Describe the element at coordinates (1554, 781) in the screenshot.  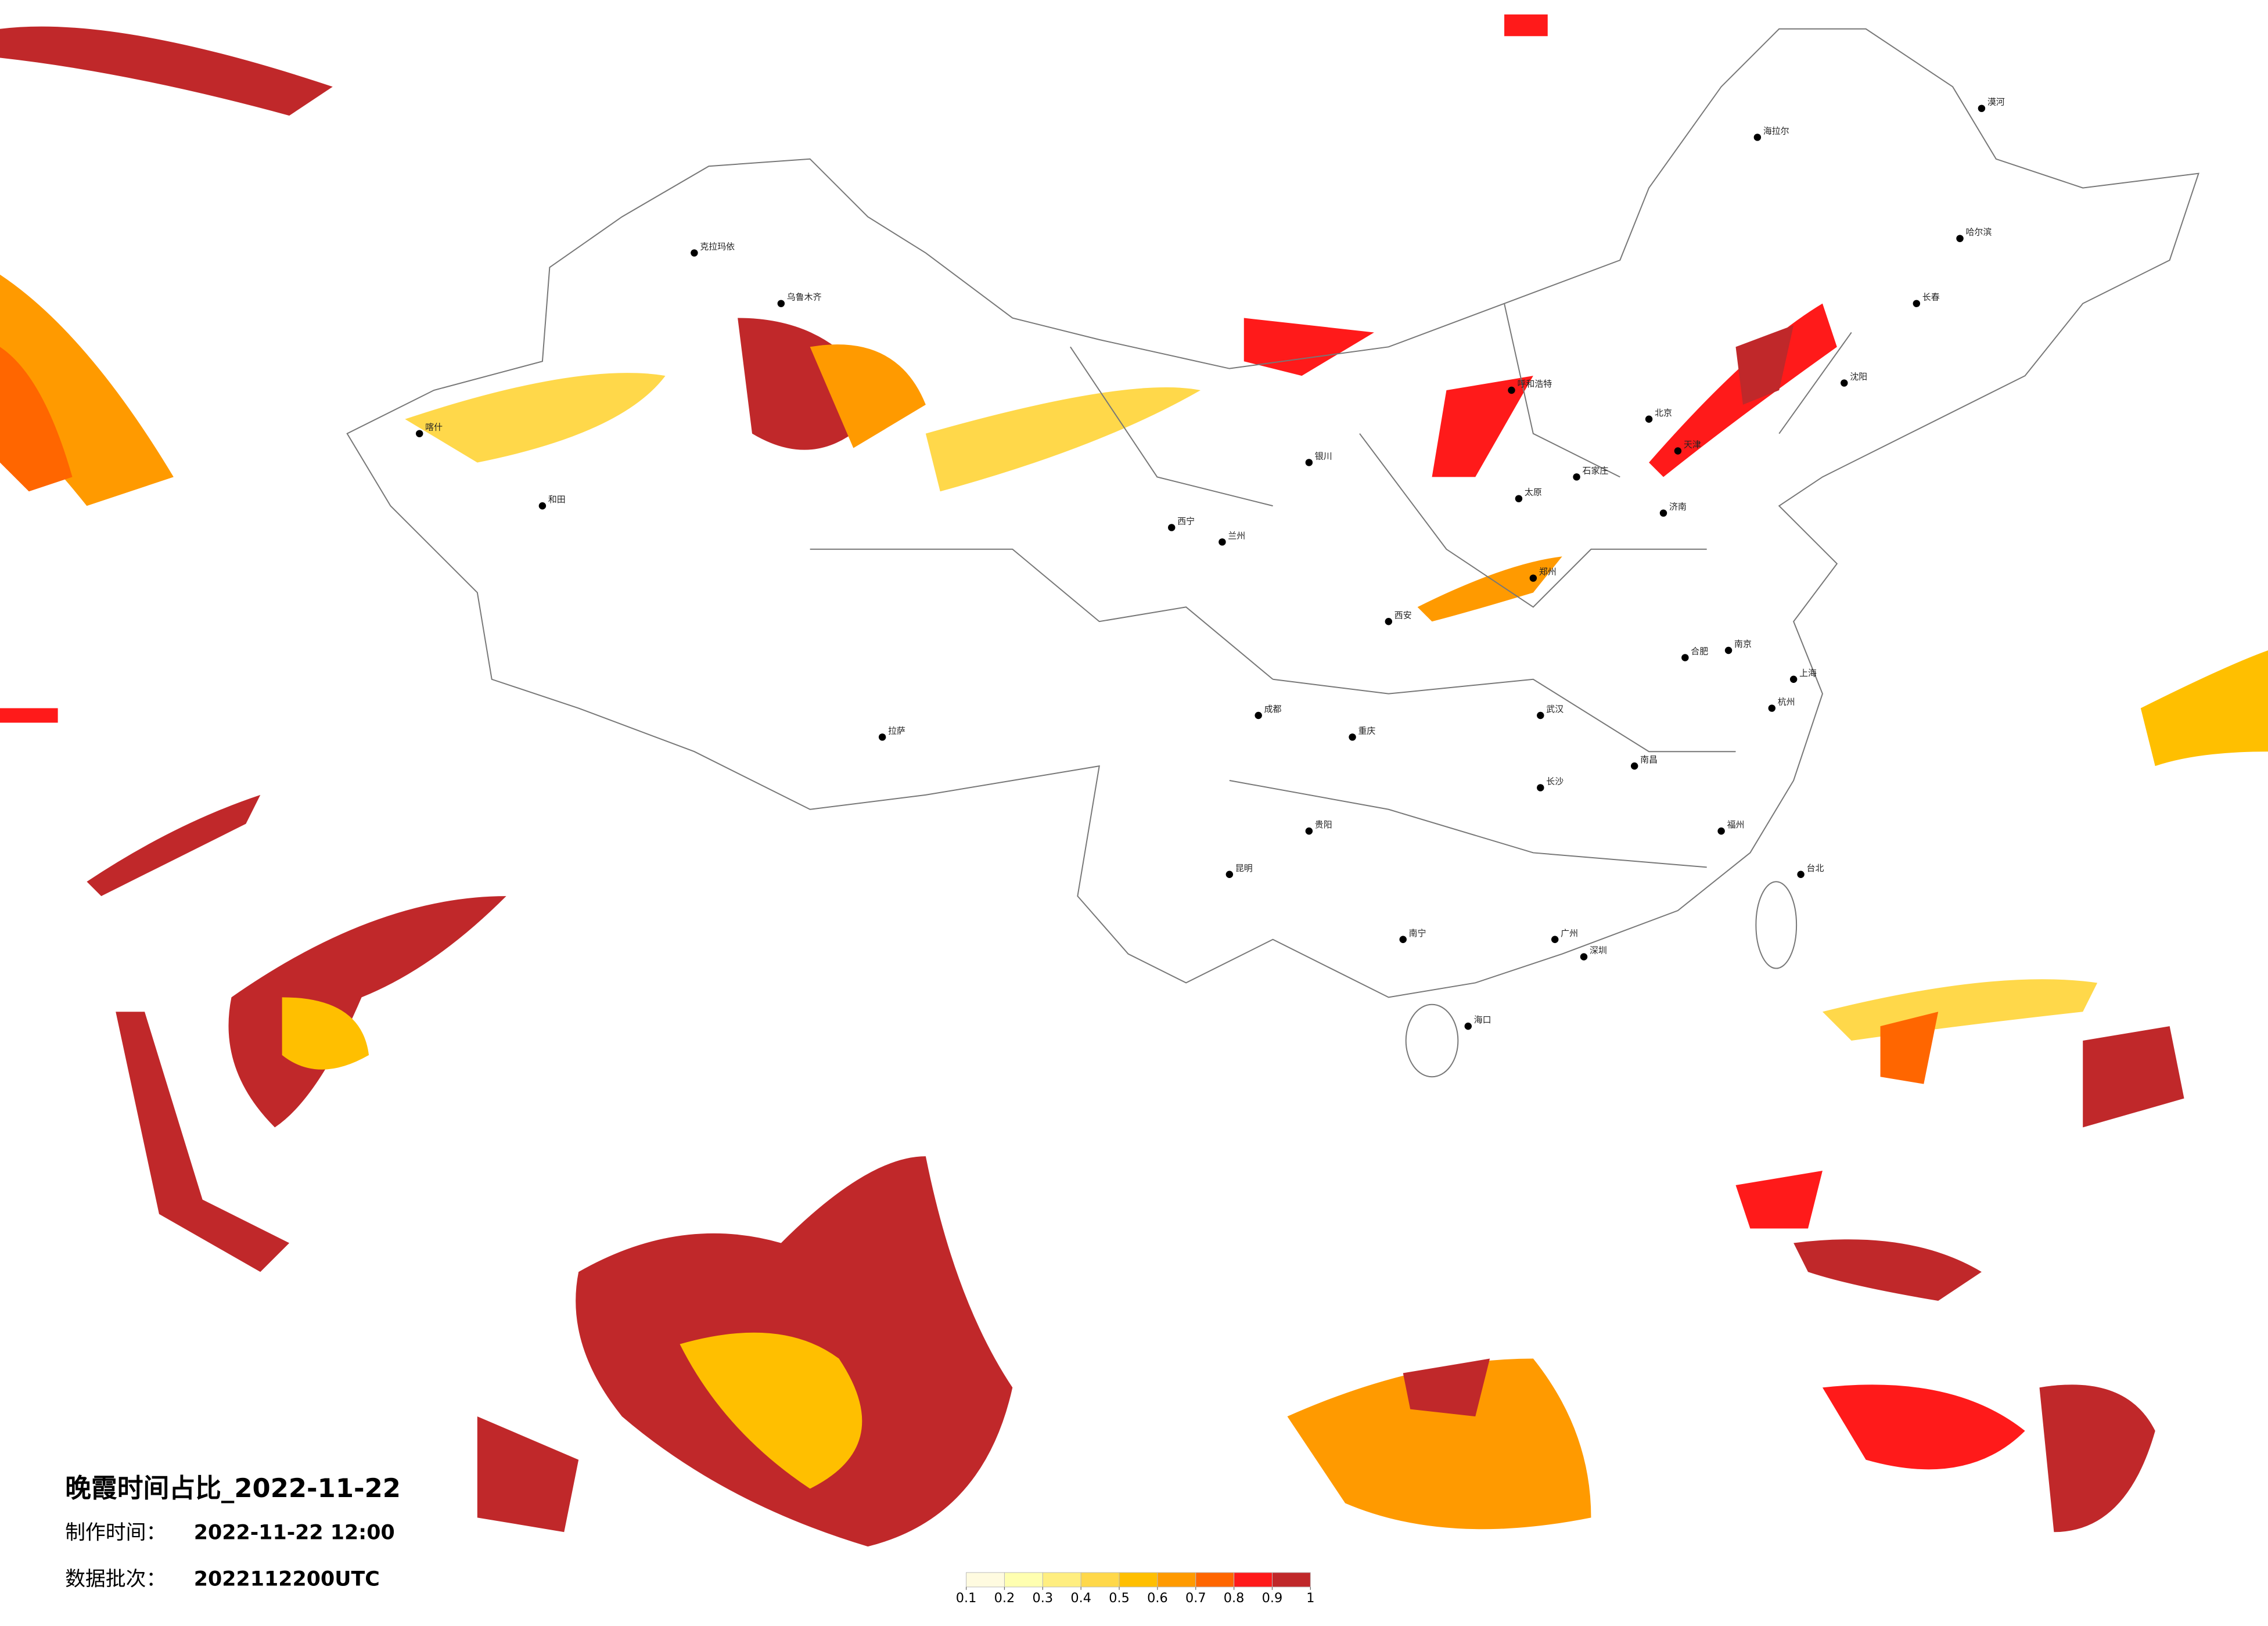
I see `city-label: 长沙` at that location.